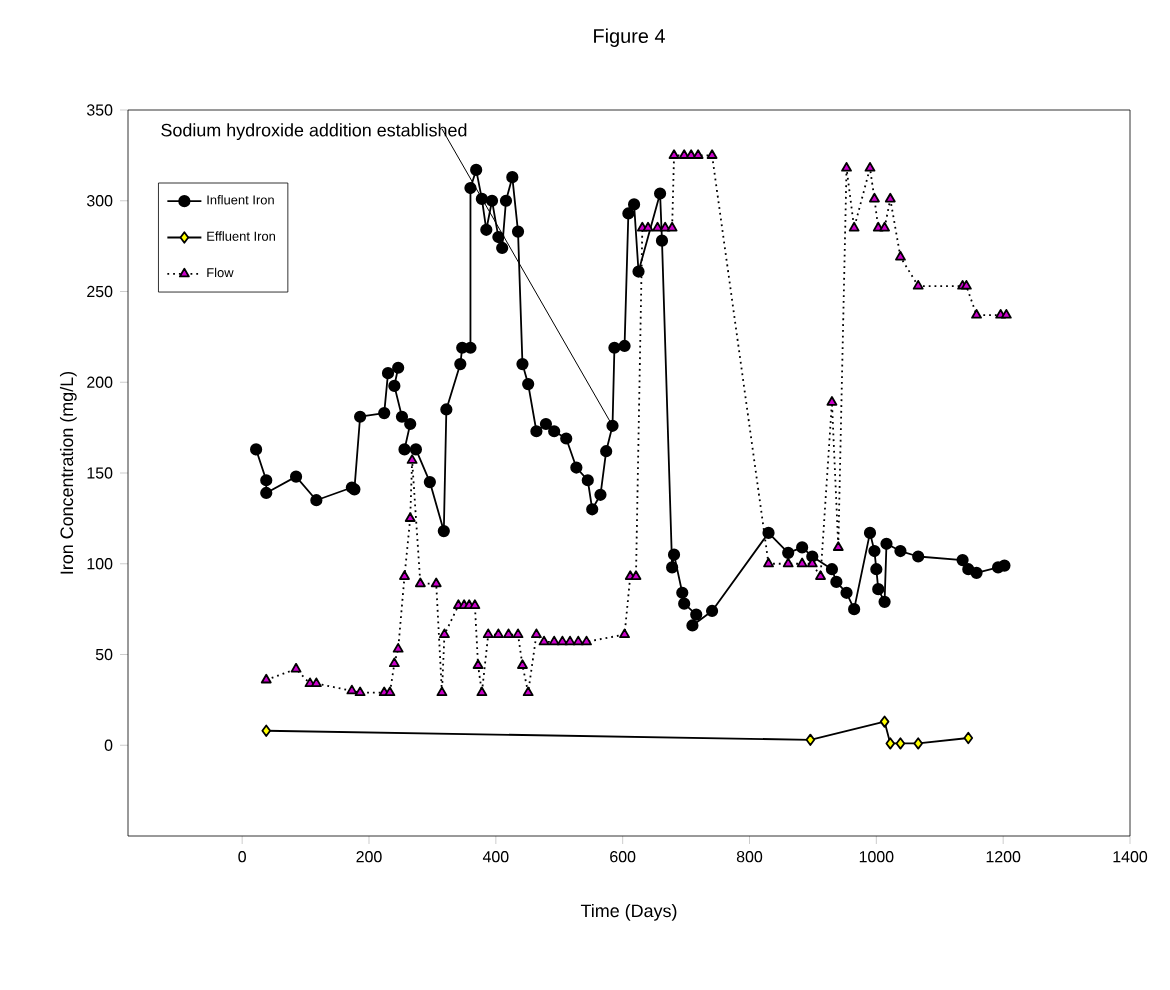 The height and width of the screenshot is (990, 1170). Describe the element at coordinates (68, 472) in the screenshot. I see `y-axis-title: Iron Concentration (mg/L)` at that location.